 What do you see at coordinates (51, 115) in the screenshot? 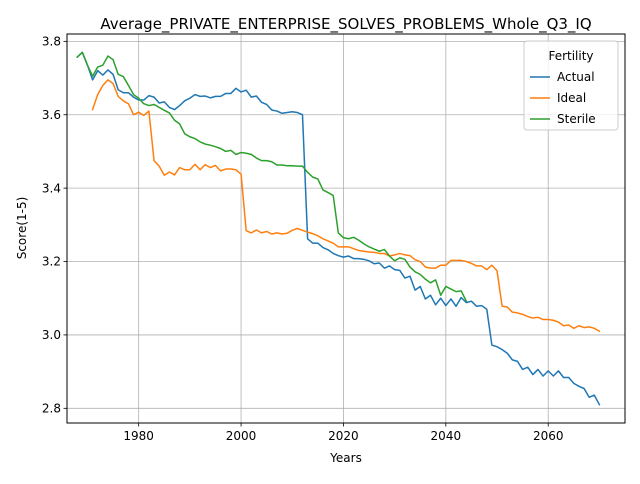
I see `y-tick-label: 3.6` at bounding box center [51, 115].